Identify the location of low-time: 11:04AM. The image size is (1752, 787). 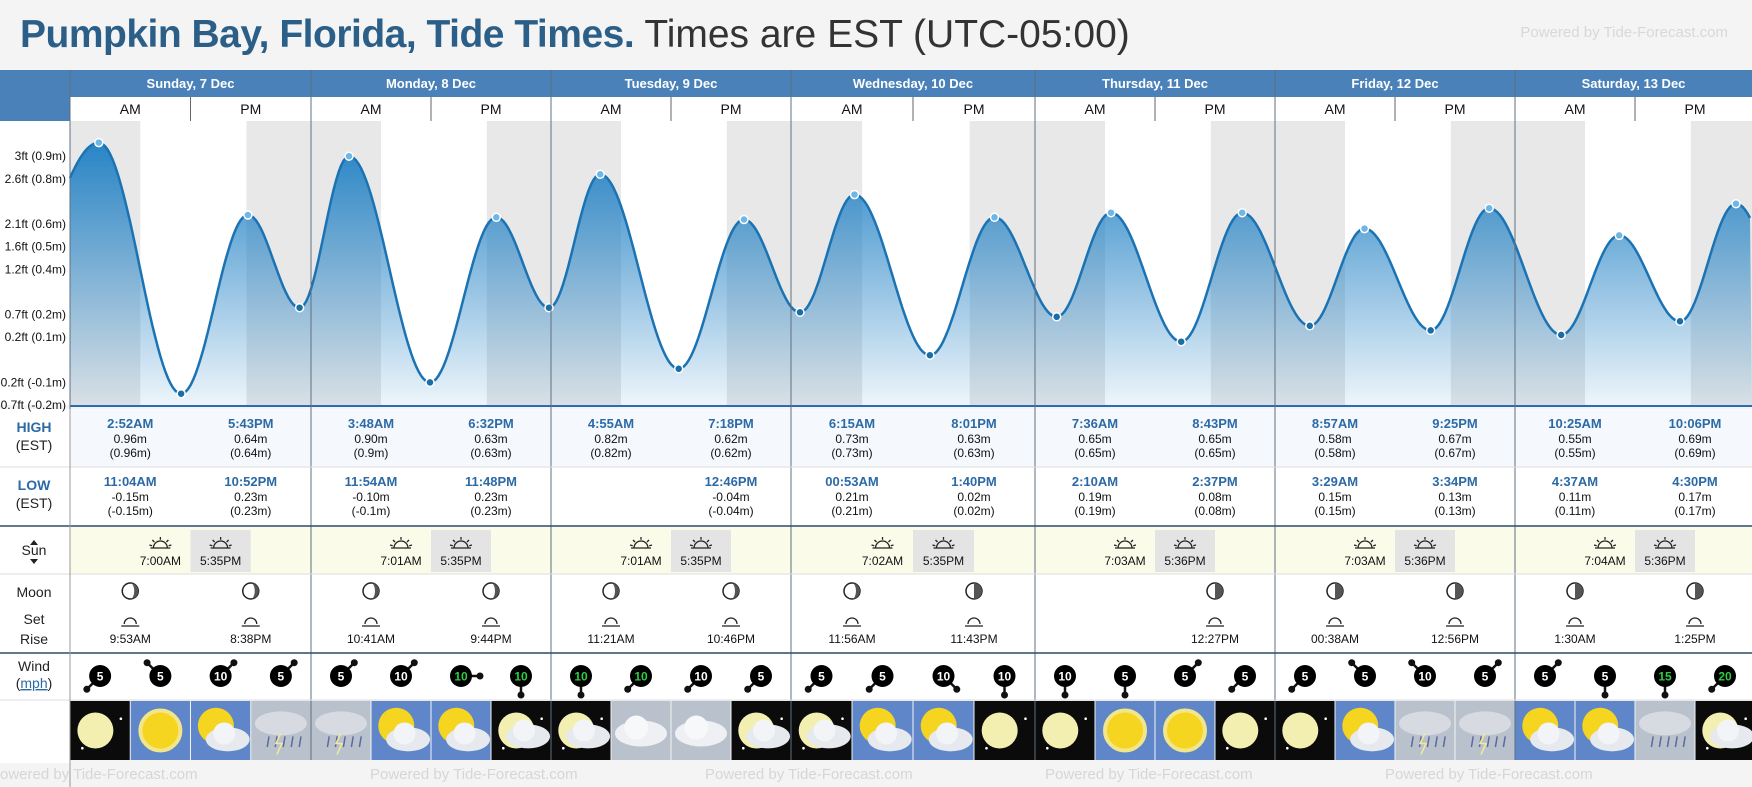
(130, 481).